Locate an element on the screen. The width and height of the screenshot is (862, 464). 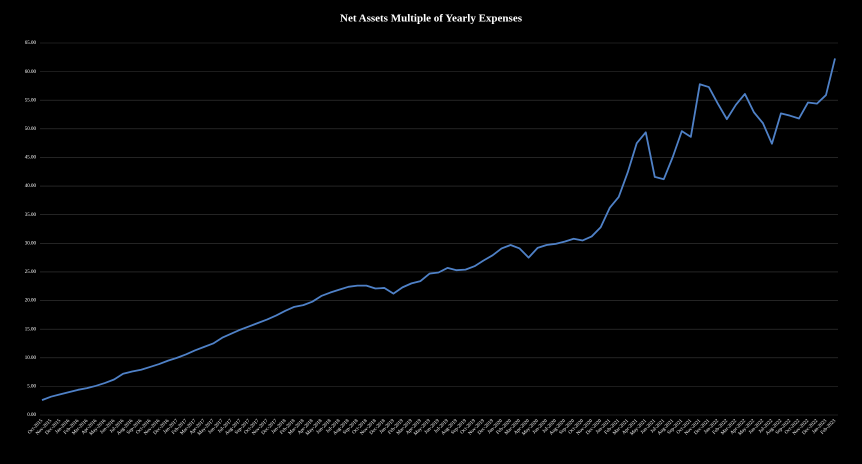
y-tick-label: 40.00 is located at coordinates (31, 186).